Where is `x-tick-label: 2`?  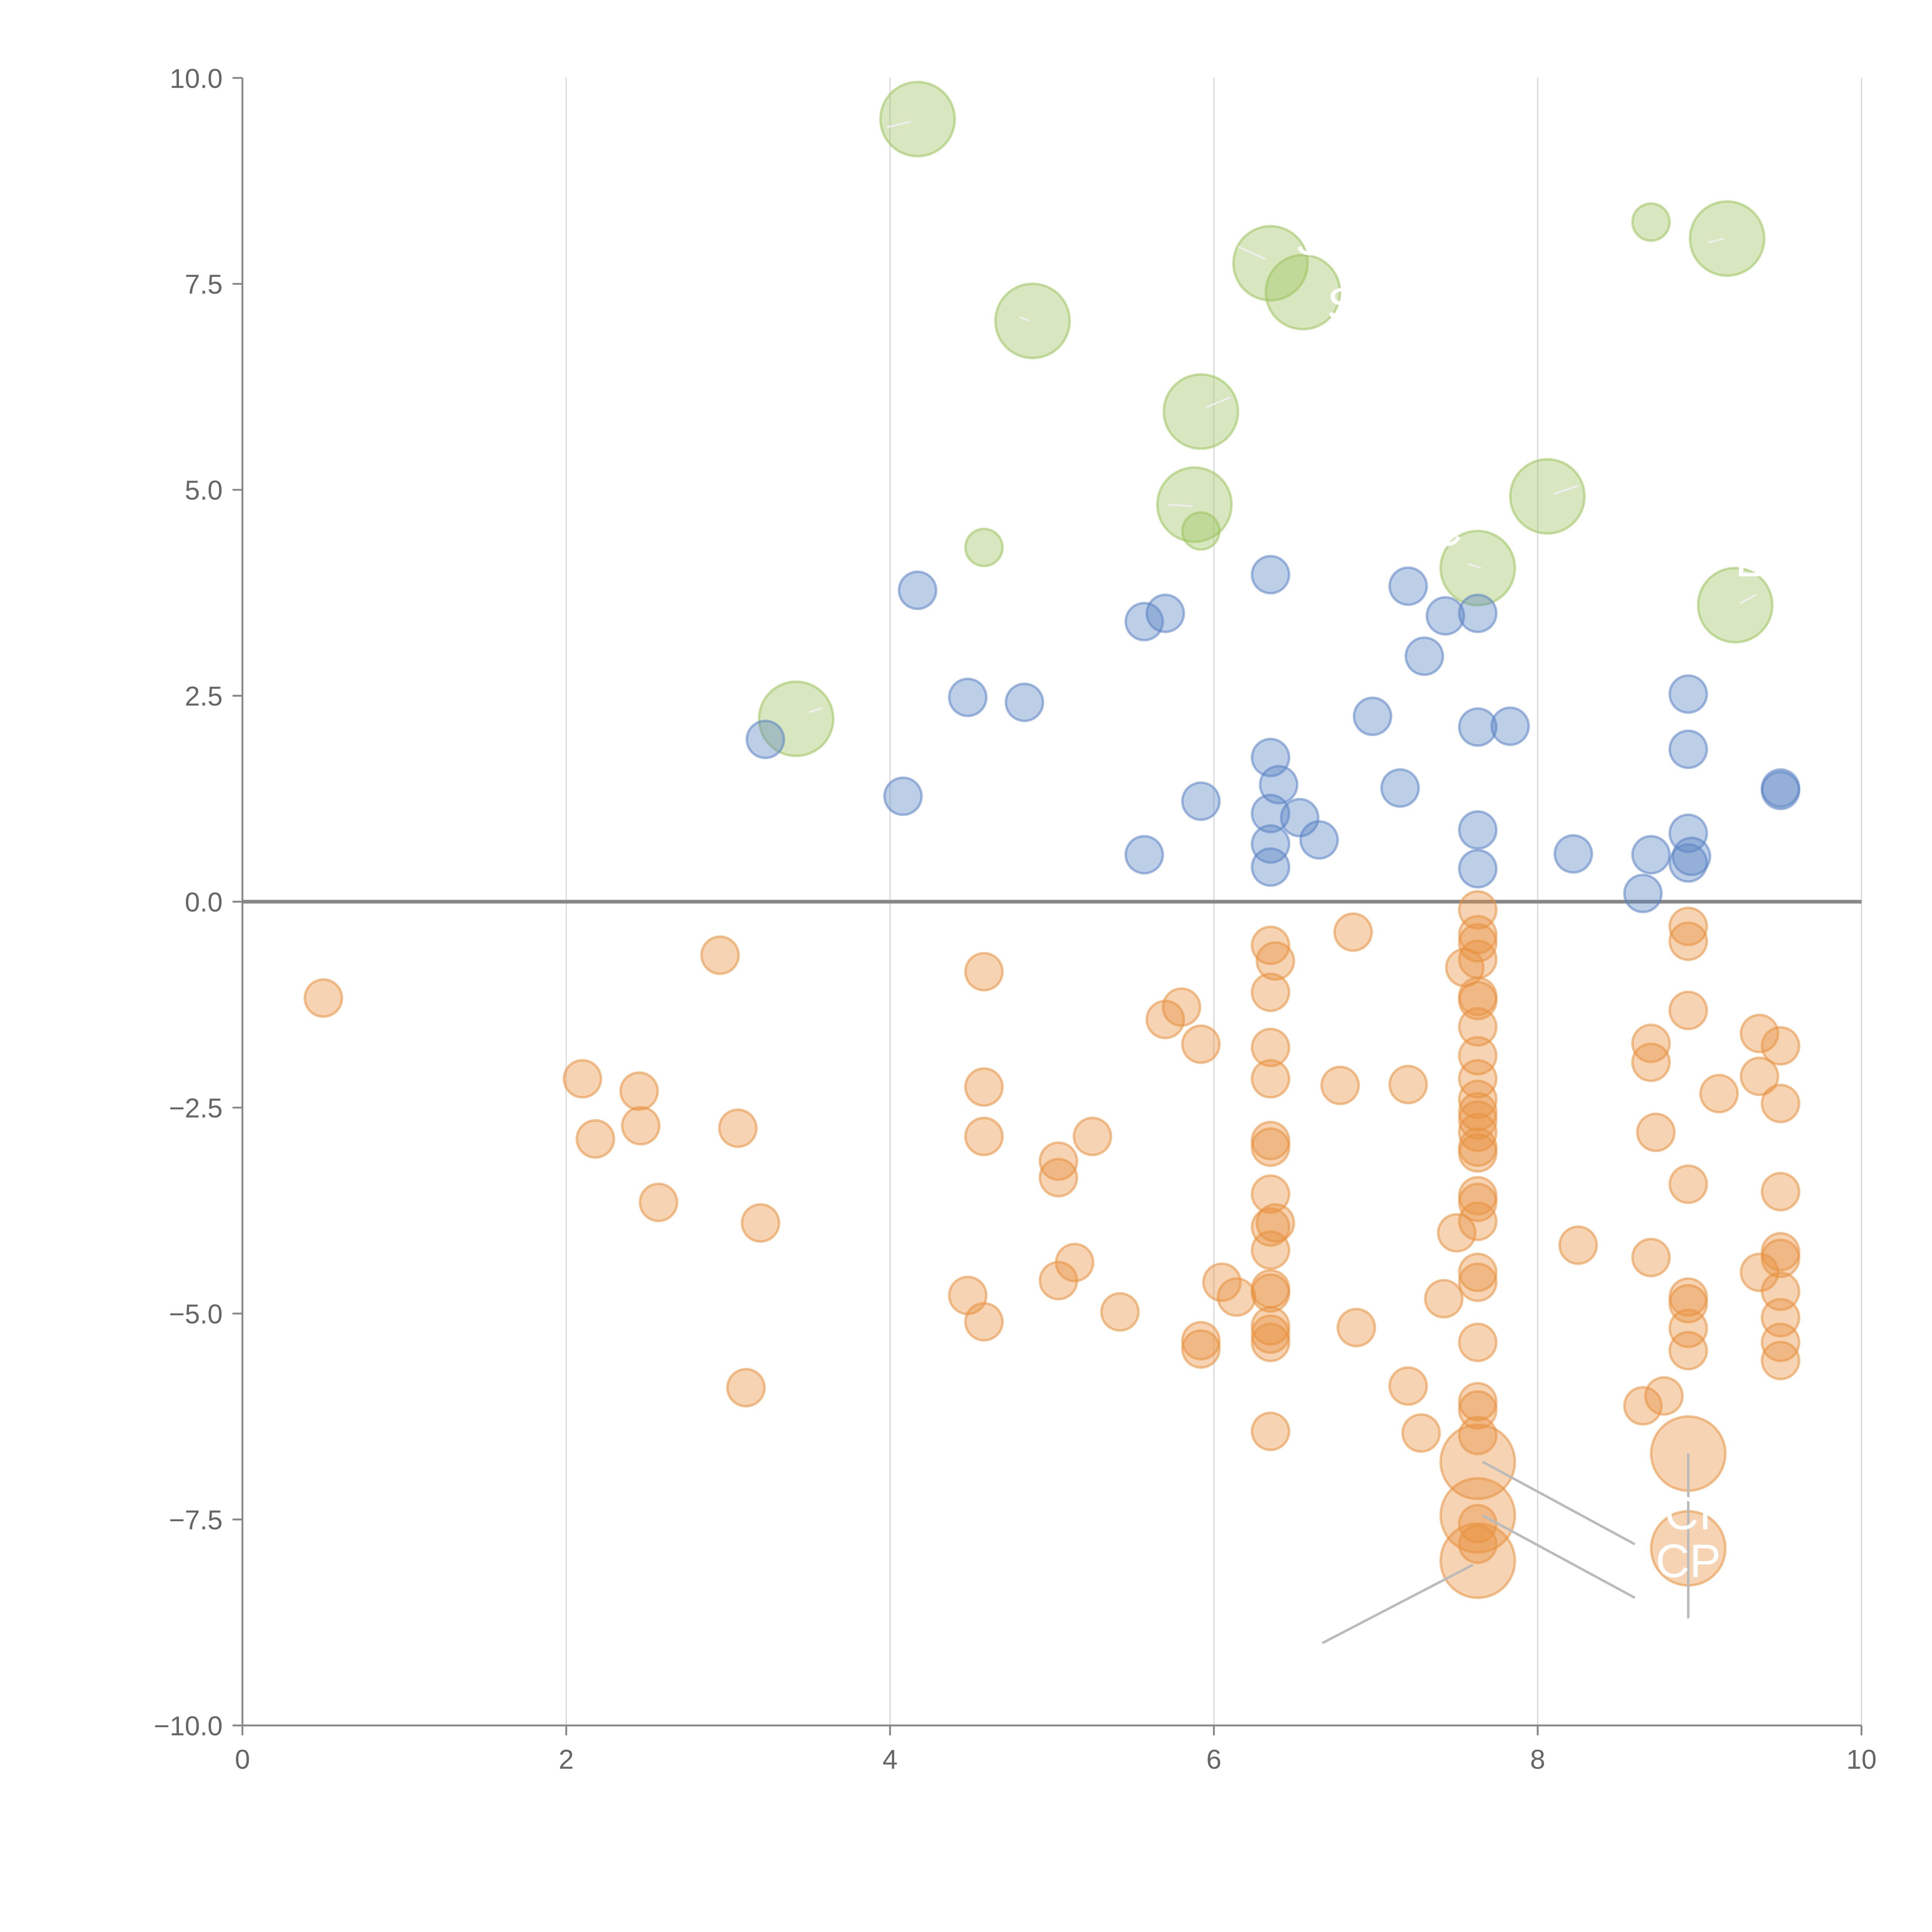
x-tick-label: 2 is located at coordinates (567, 1759).